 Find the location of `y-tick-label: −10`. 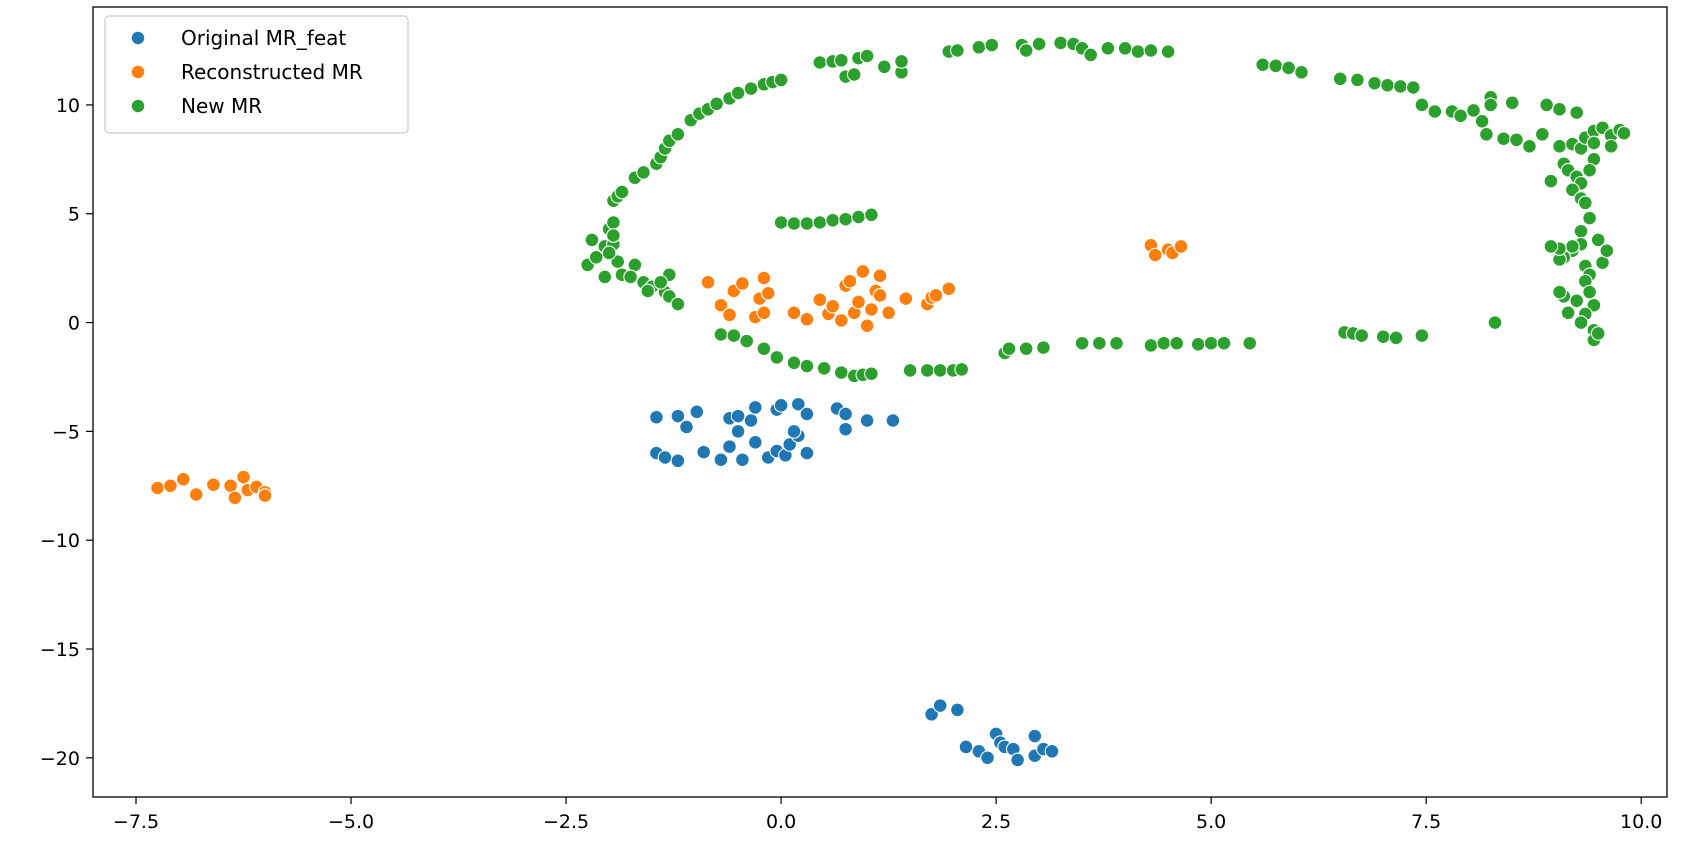

y-tick-label: −10 is located at coordinates (60, 541).